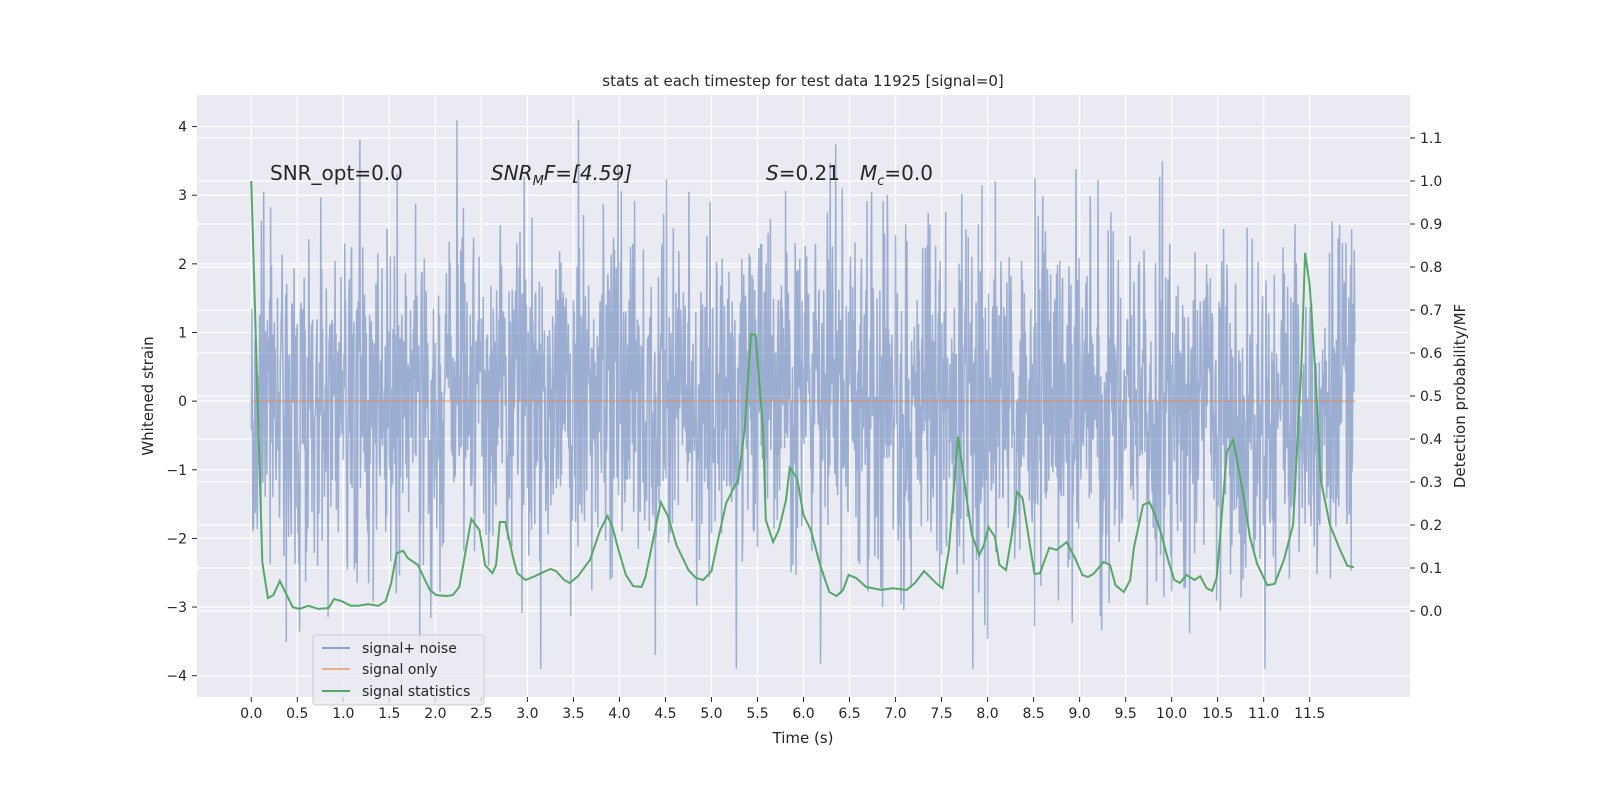  I want to click on mc-sub: c, so click(880, 181).